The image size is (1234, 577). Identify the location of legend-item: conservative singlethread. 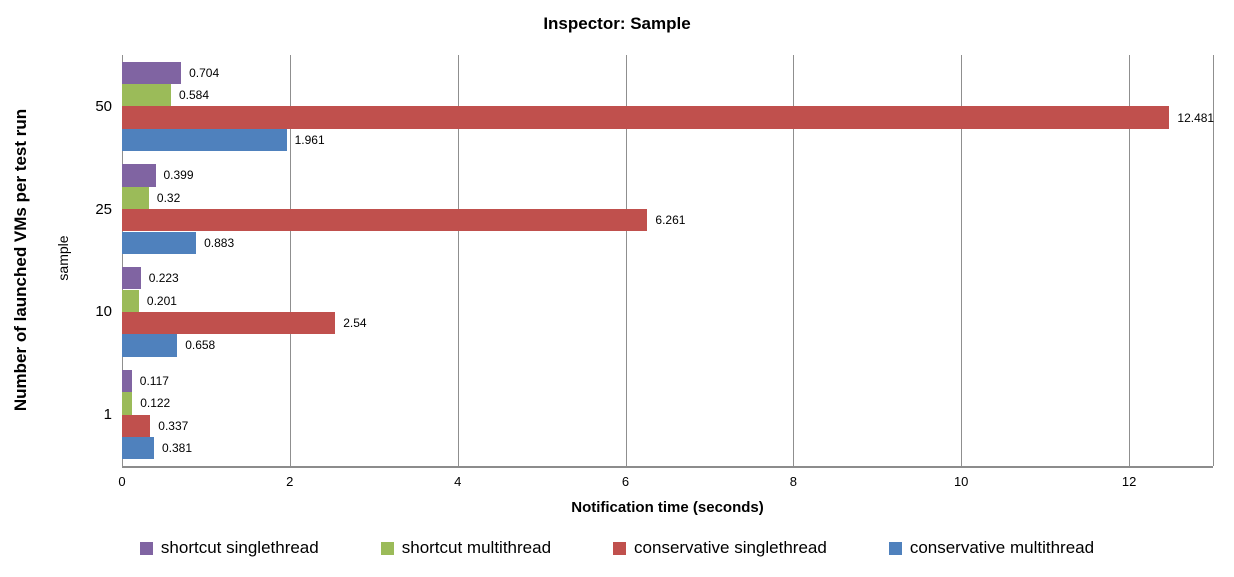
(720, 548).